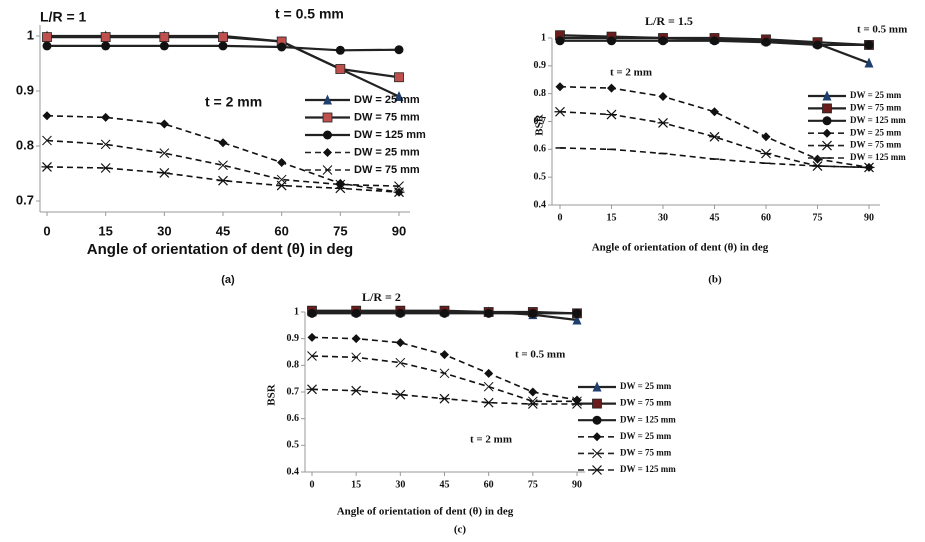  What do you see at coordinates (399, 230) in the screenshot?
I see `x-tick-label: 90` at bounding box center [399, 230].